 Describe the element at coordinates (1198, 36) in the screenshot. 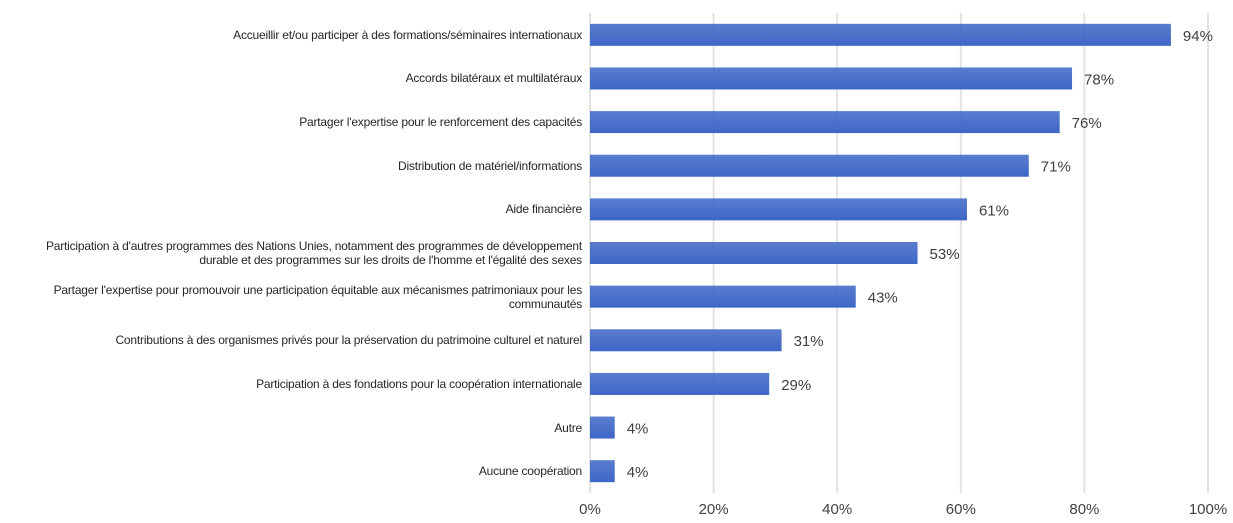

I see `value-label: 94%` at that location.